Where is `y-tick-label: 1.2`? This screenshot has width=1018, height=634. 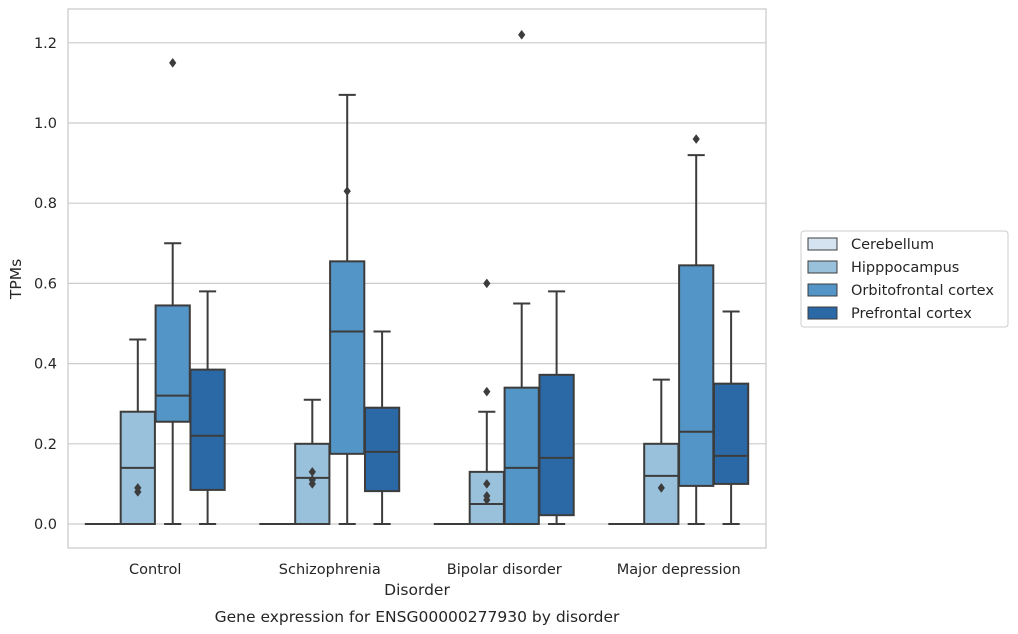 y-tick-label: 1.2 is located at coordinates (45, 44).